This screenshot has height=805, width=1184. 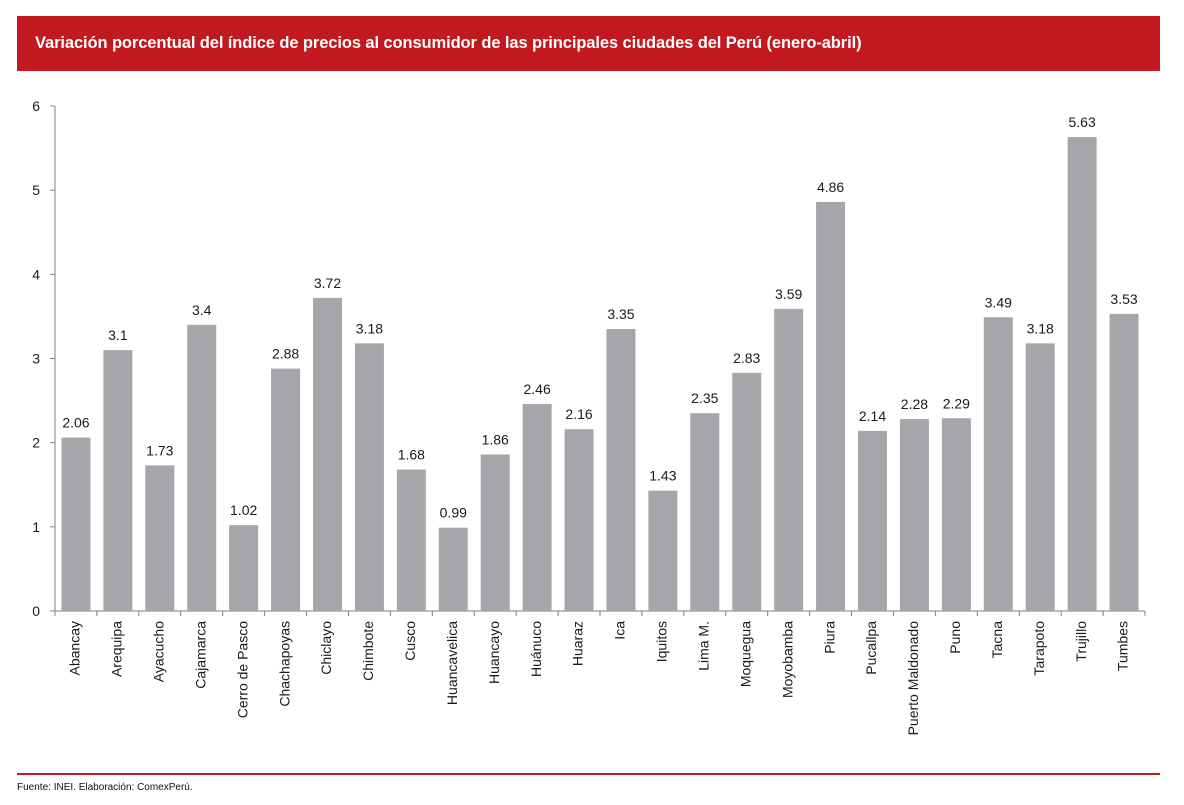 I want to click on x-tick-label: Ayacucho, so click(x=159, y=651).